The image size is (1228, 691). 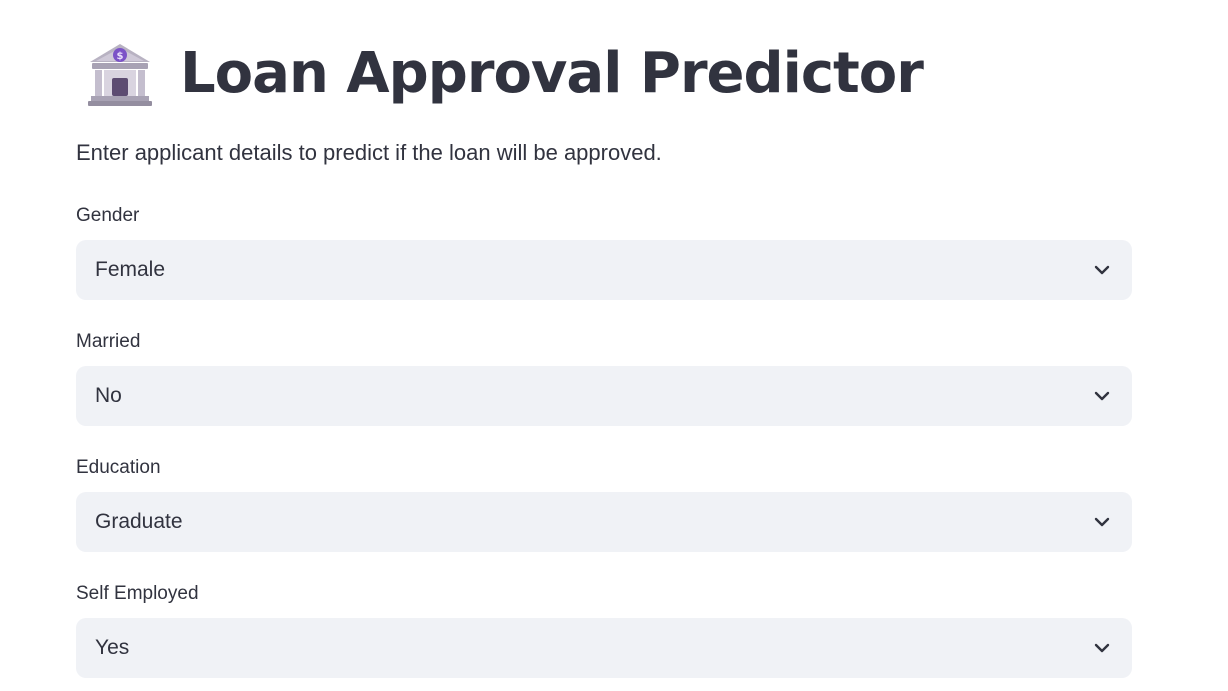 What do you see at coordinates (552, 73) in the screenshot?
I see `page-title: Loan Approval Predictor` at bounding box center [552, 73].